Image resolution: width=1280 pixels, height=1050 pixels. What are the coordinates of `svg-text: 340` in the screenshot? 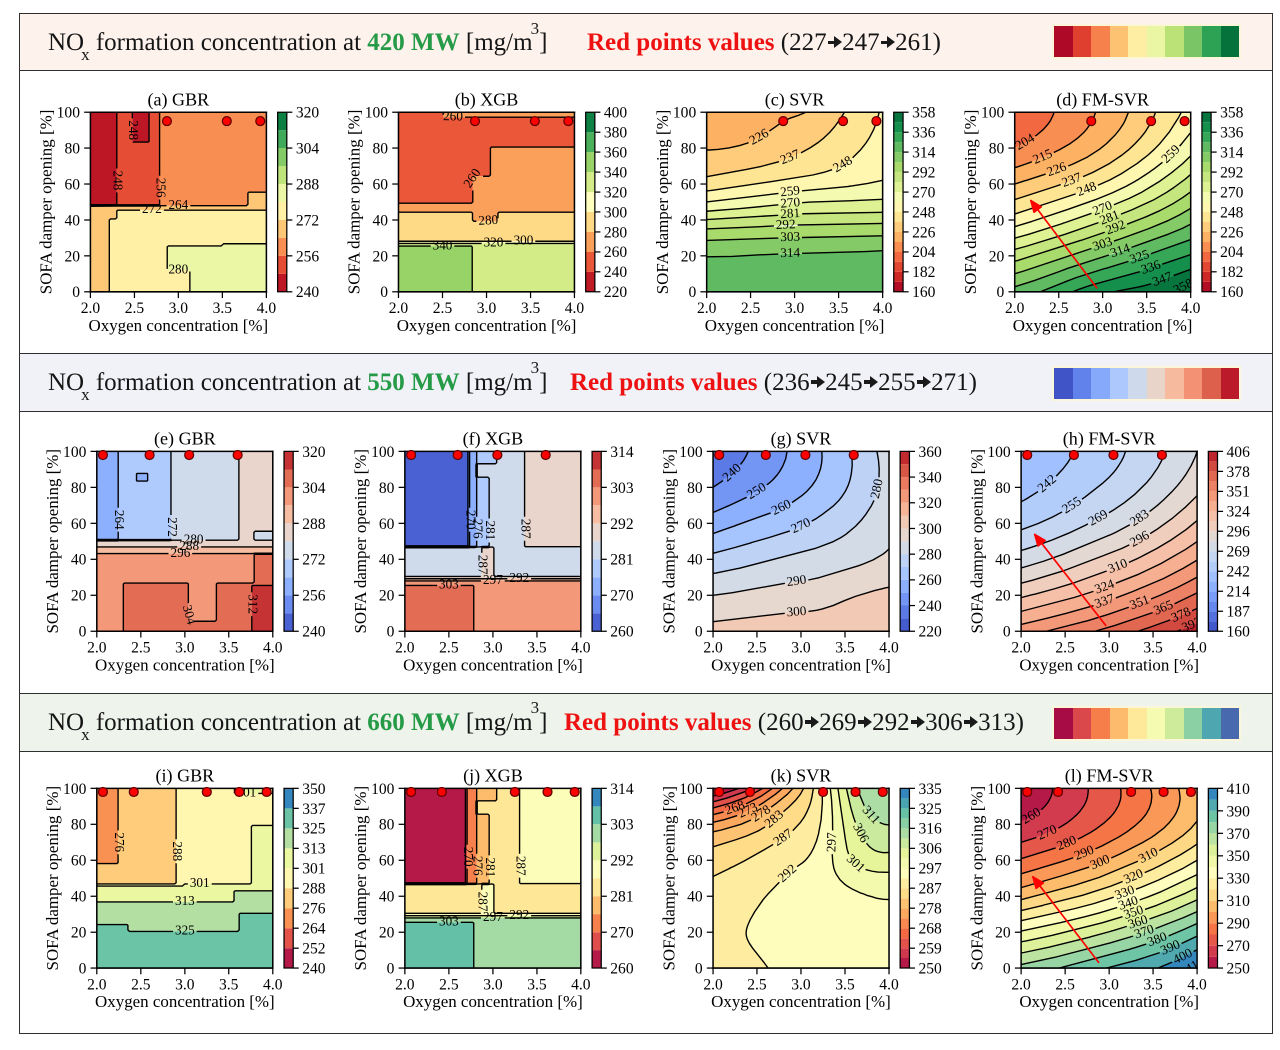 It's located at (616, 173).